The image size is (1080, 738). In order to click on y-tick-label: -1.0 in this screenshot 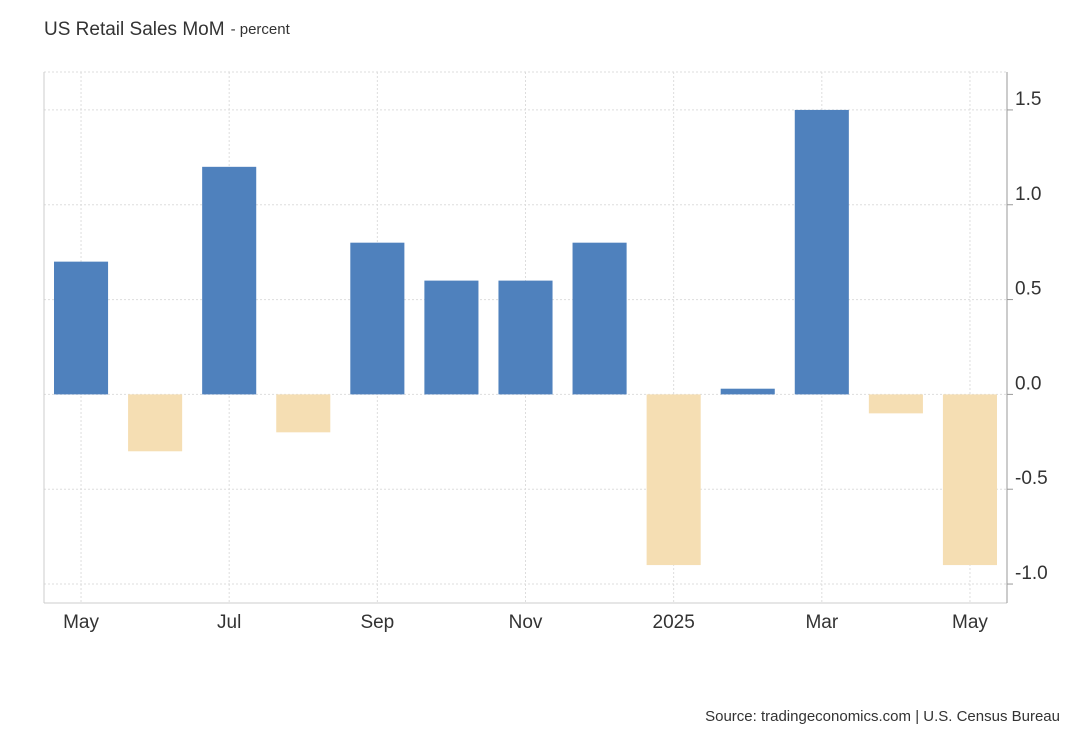, I will do `click(1031, 573)`.